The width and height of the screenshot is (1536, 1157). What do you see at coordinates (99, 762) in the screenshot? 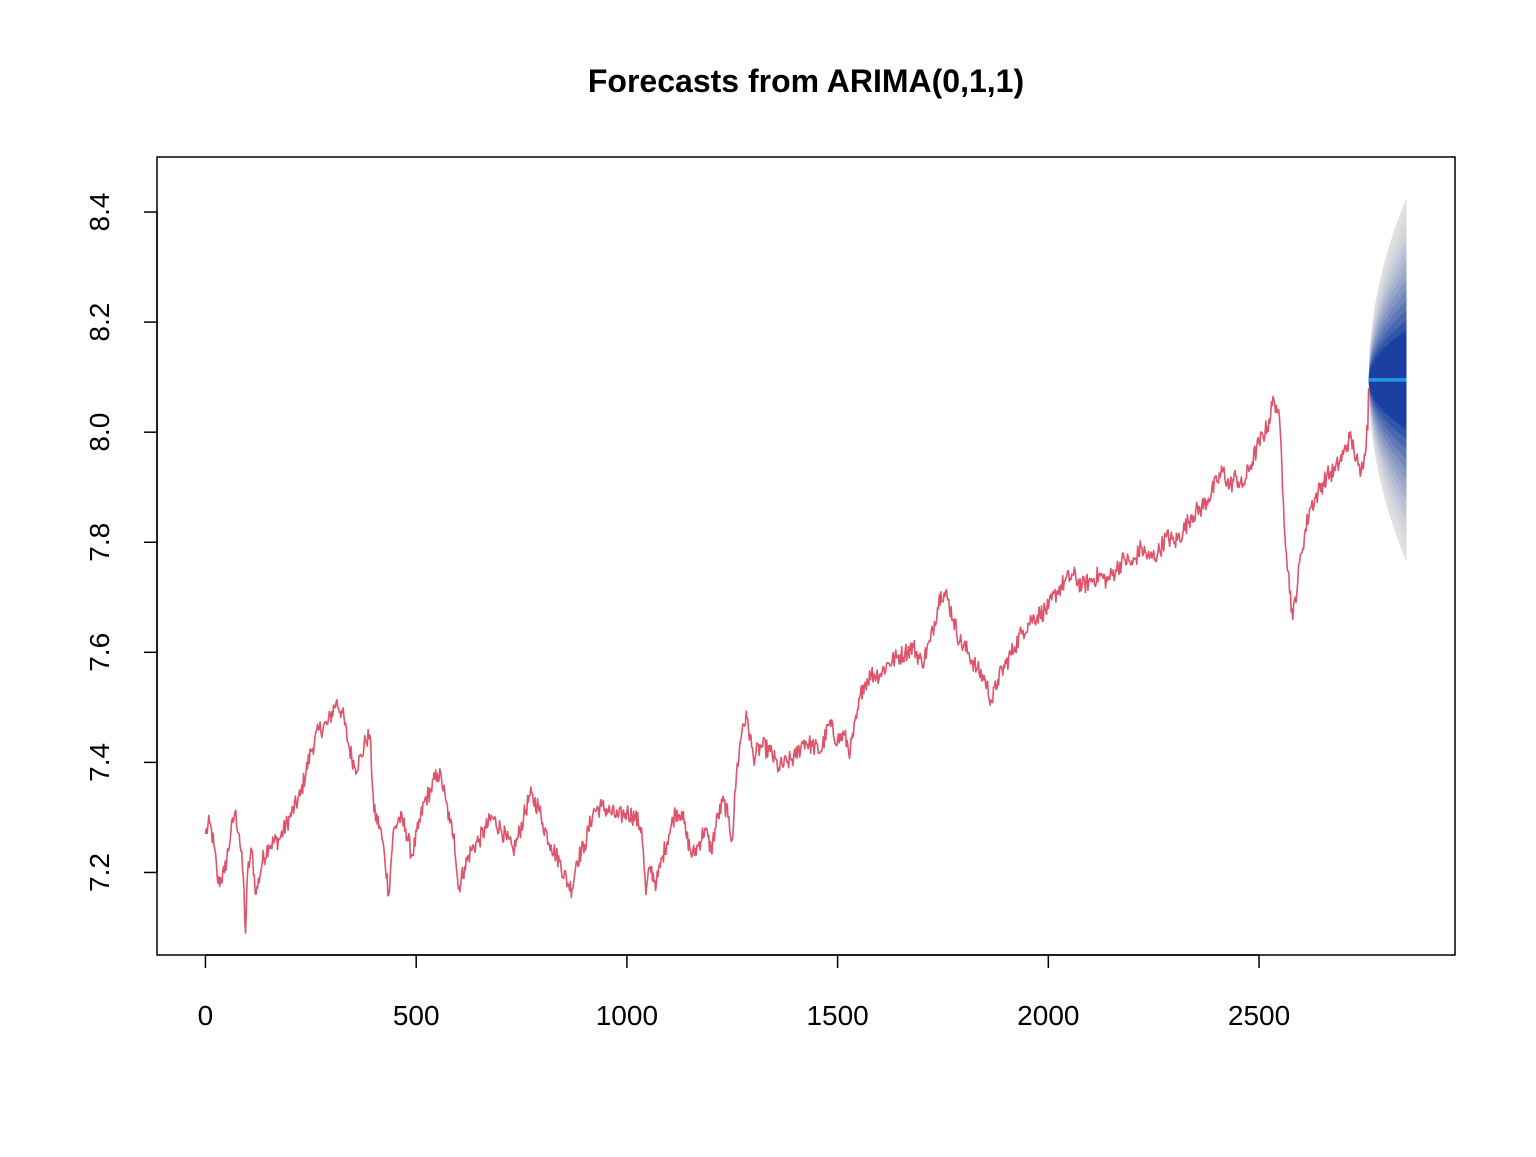
I see `y-tick-label: 7.4` at bounding box center [99, 762].